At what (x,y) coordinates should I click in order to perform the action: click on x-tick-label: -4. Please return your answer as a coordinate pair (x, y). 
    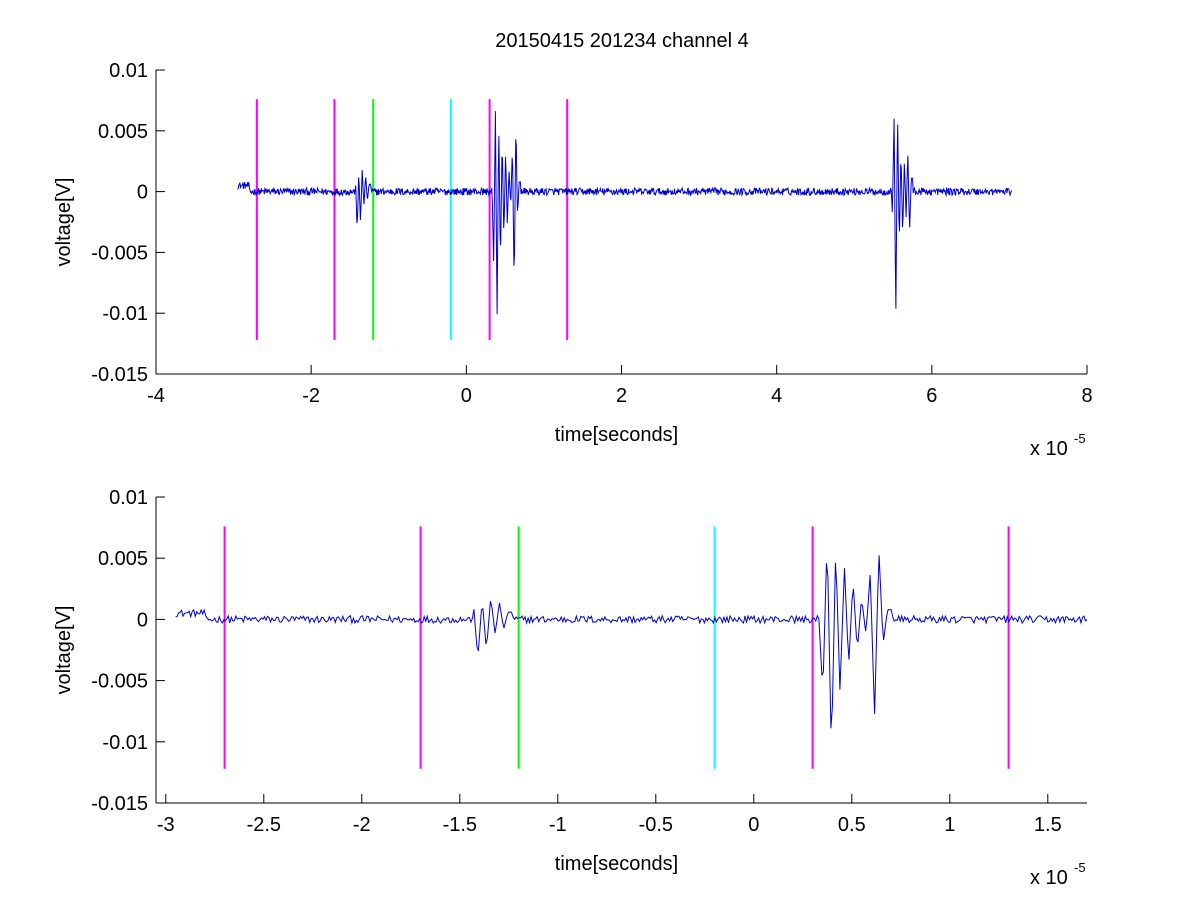
    Looking at the image, I should click on (156, 396).